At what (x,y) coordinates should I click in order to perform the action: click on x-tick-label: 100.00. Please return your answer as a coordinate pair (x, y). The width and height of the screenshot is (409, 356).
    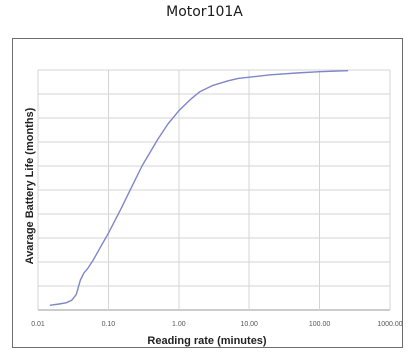
    Looking at the image, I should click on (320, 324).